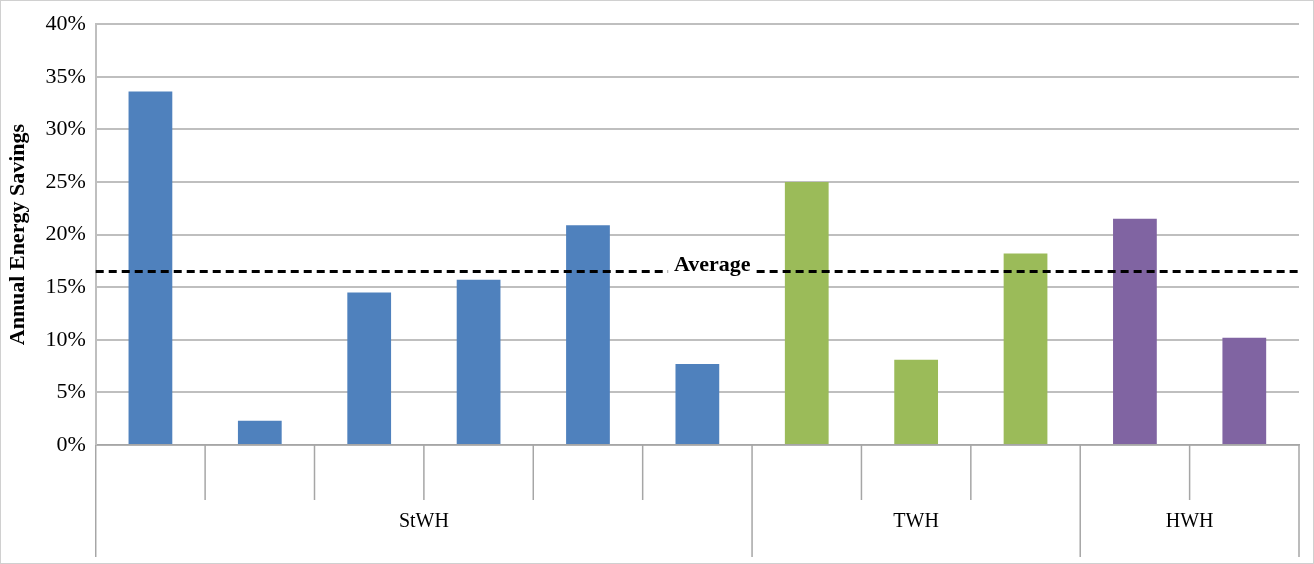  I want to click on y-tick-label: 40%, so click(65, 22).